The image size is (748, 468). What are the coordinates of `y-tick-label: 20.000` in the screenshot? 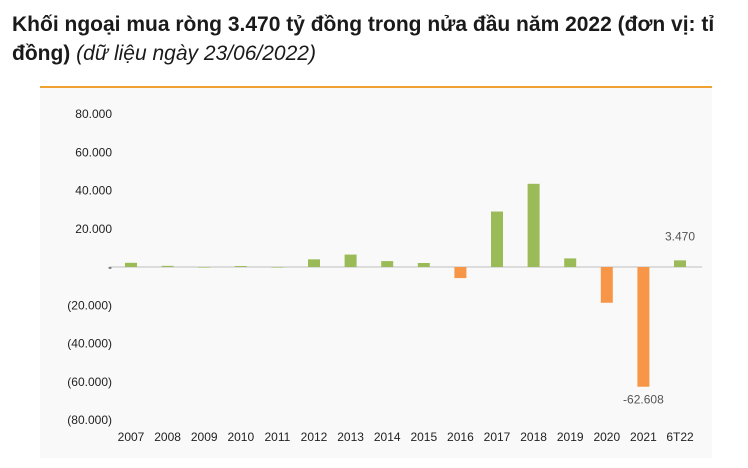 It's located at (93, 229).